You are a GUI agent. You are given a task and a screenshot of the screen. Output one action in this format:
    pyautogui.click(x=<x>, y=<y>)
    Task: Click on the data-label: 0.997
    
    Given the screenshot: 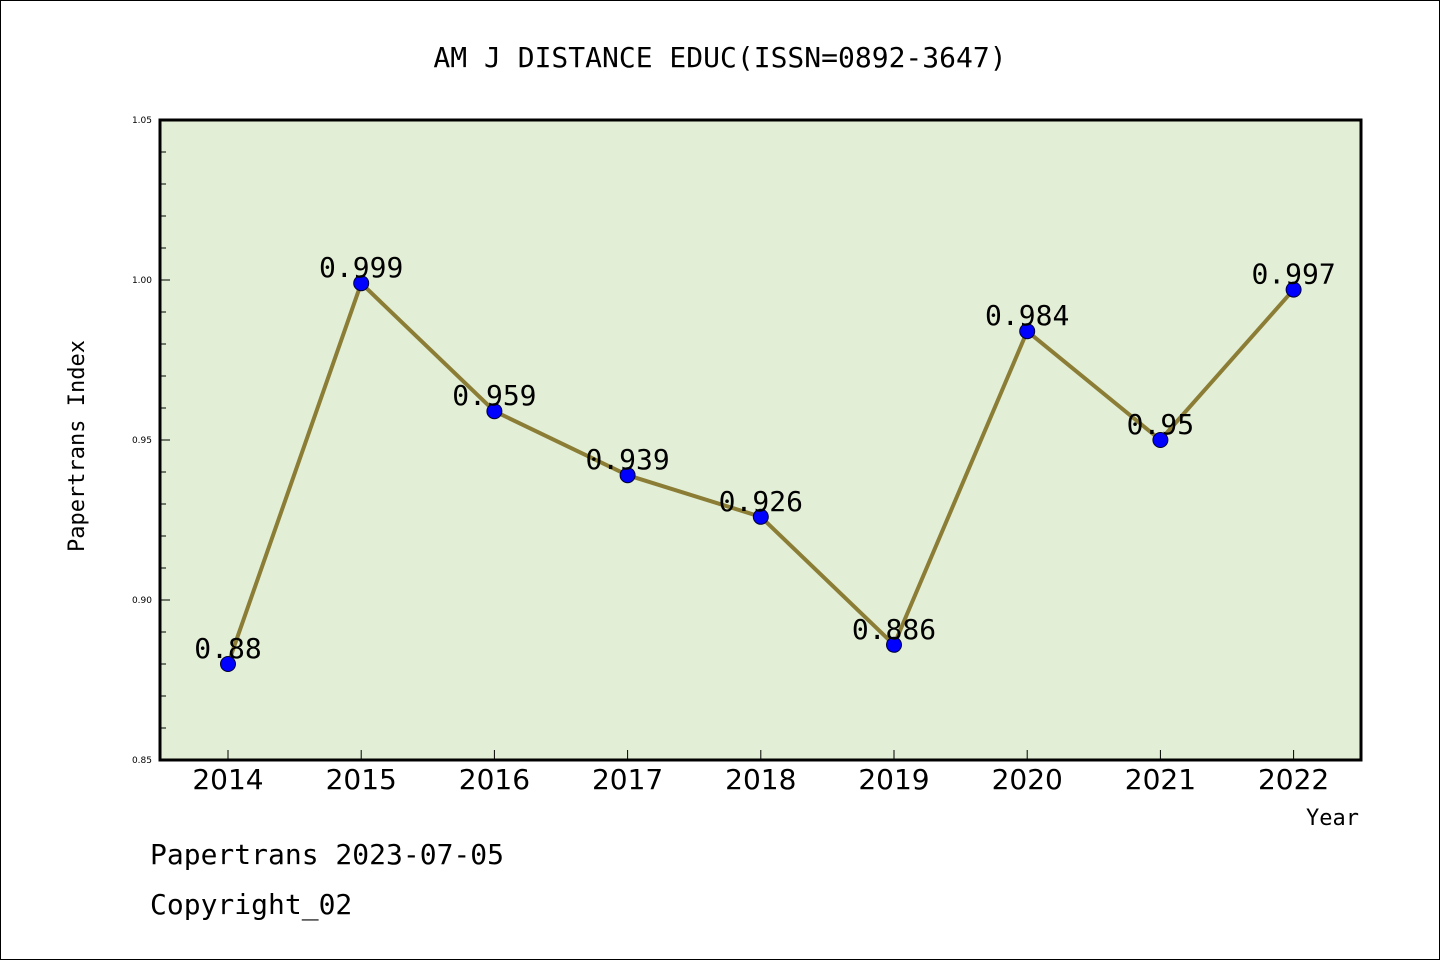 What is the action you would take?
    pyautogui.click(x=1293, y=274)
    